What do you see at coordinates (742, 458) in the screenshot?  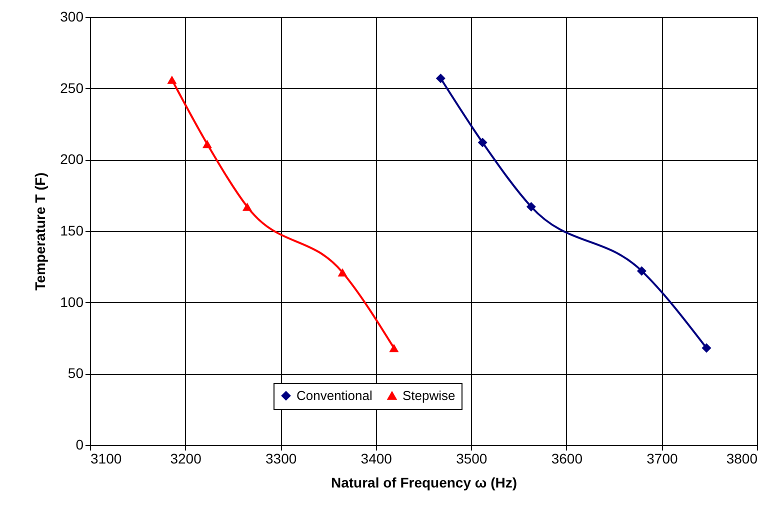 I see `x-tick-label: 3800` at bounding box center [742, 458].